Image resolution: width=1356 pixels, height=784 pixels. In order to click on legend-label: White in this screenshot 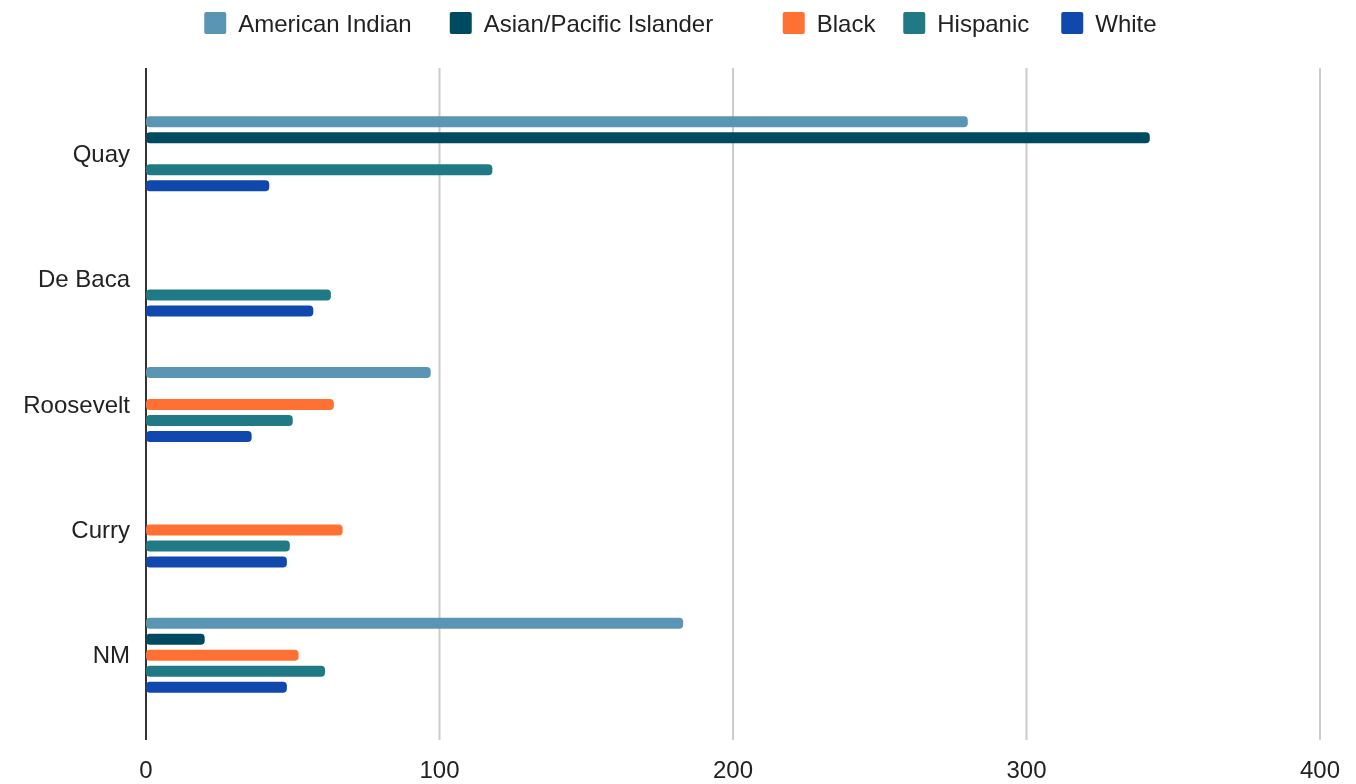, I will do `click(1126, 23)`.